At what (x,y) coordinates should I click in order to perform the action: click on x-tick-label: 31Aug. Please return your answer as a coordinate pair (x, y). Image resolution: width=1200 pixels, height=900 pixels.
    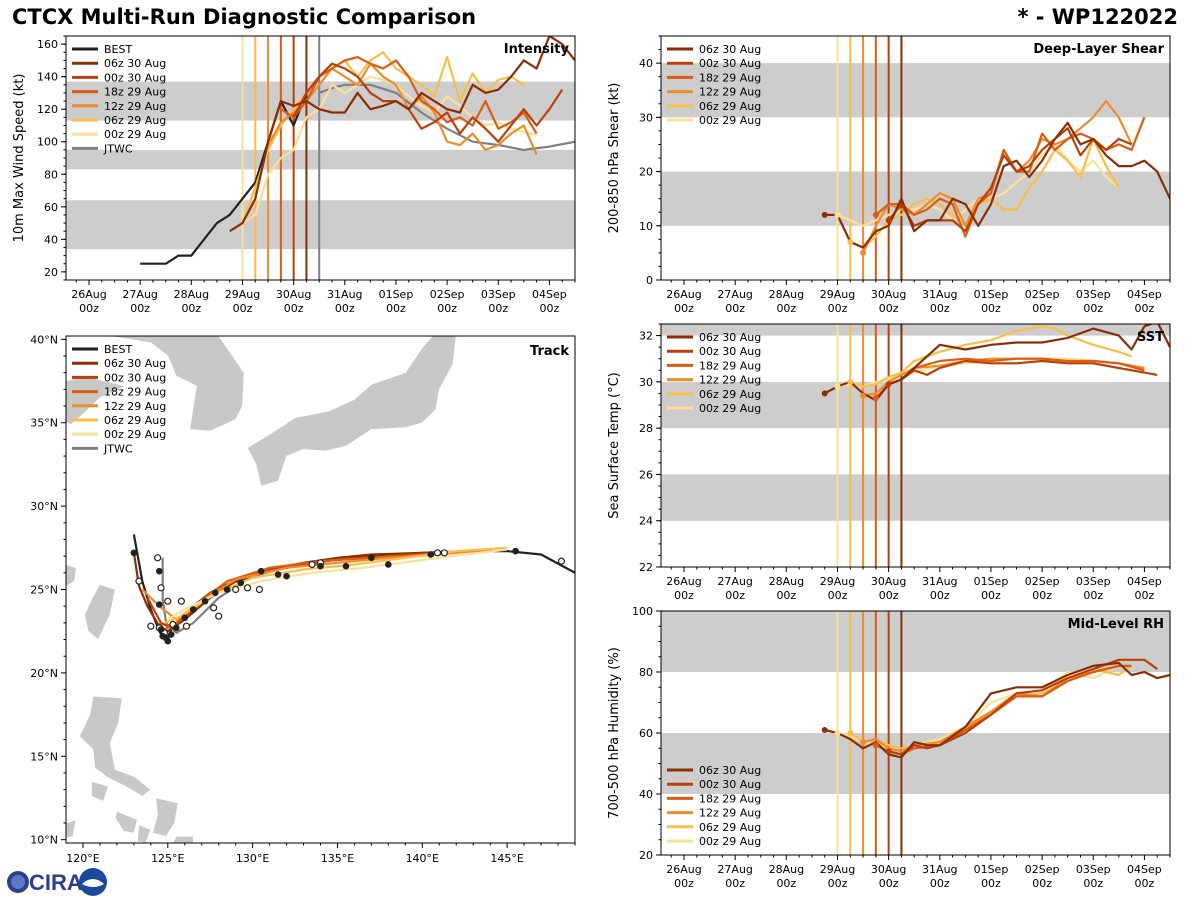
    Looking at the image, I should click on (344, 294).